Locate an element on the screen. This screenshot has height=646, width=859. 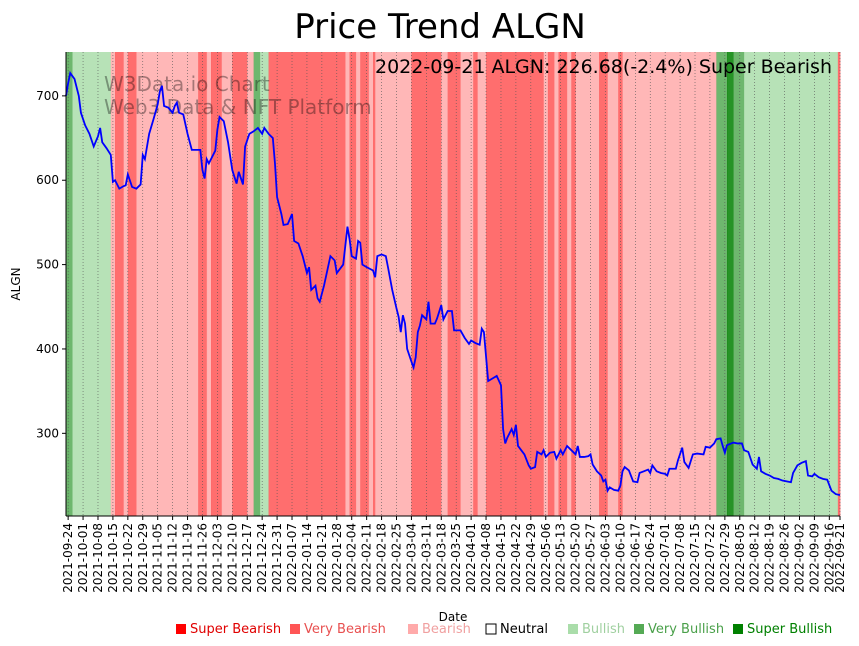
x-tick-label-14: 2021-12-31 is located at coordinates (277, 558).